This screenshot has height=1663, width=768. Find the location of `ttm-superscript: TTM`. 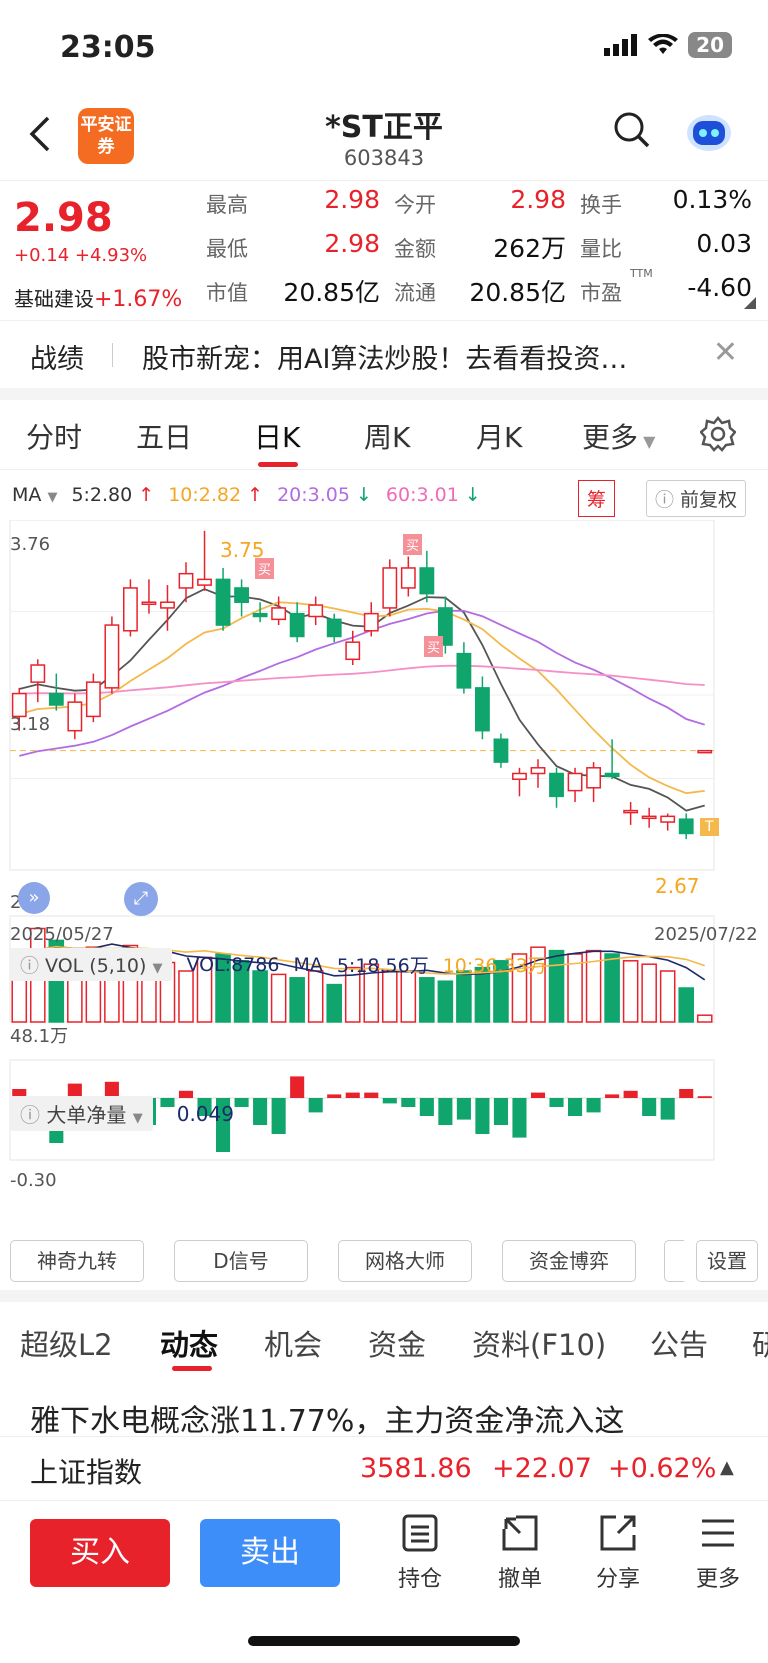

ttm-superscript: TTM is located at coordinates (641, 273).